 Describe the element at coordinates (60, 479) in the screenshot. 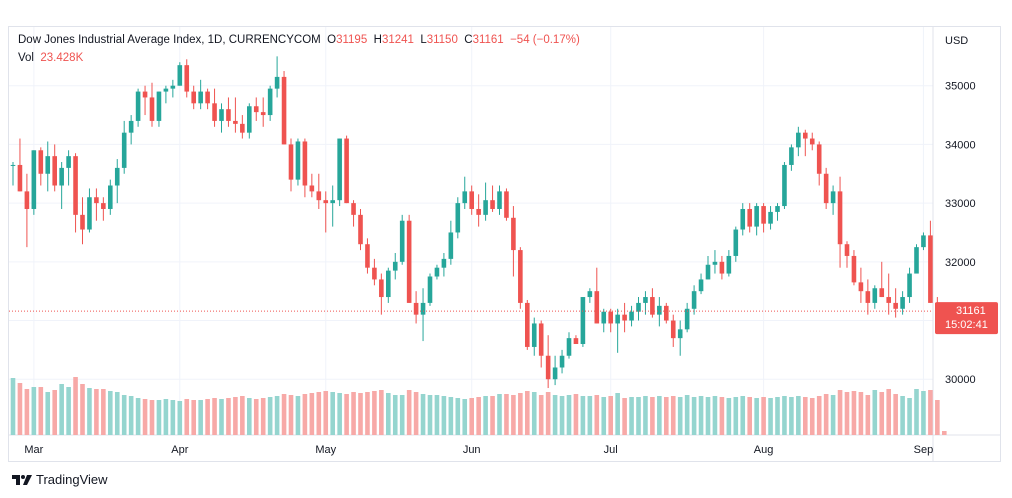

I see `tradingview-branding: TradingView` at that location.